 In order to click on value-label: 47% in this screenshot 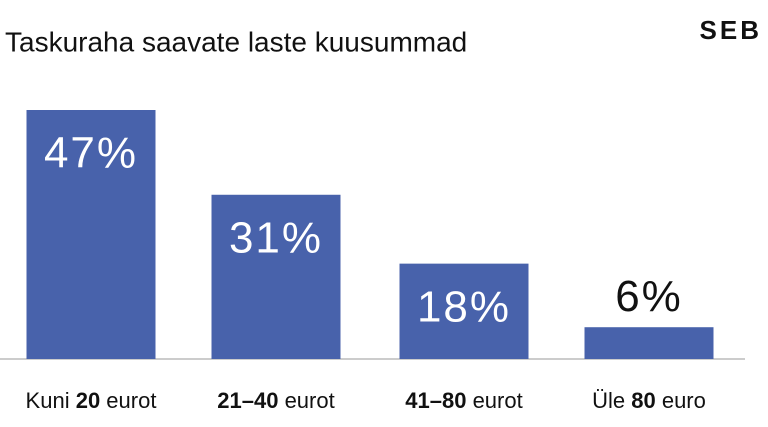, I will do `click(91, 153)`.